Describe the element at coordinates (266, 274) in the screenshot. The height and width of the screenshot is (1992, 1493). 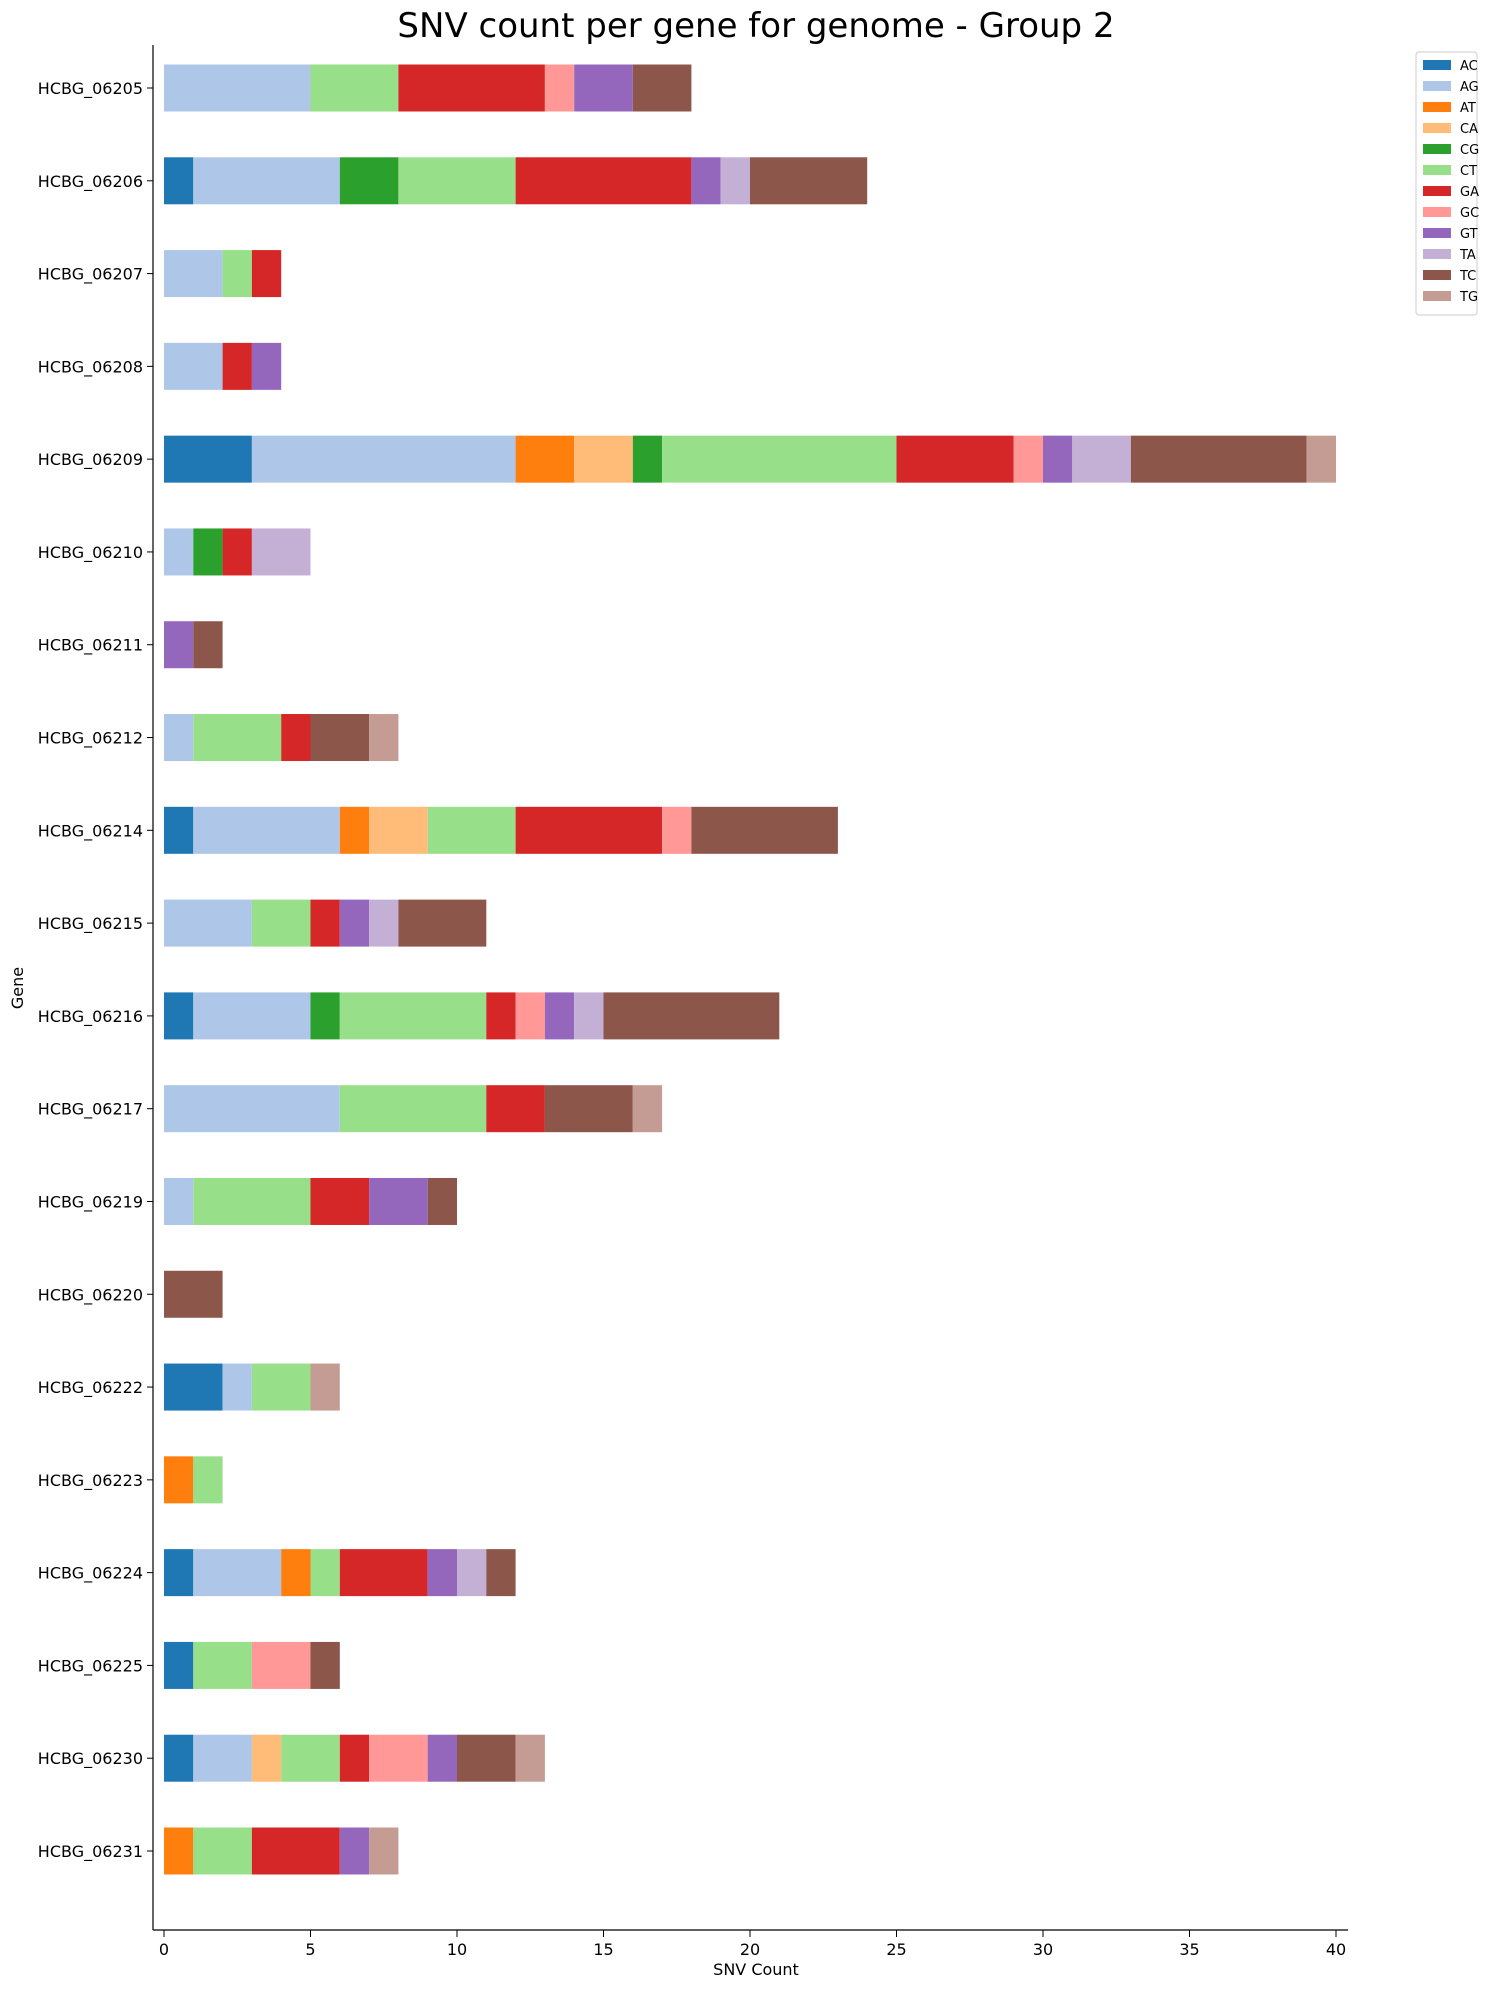
I see `bar-segment-HCBG_06207-GA` at that location.